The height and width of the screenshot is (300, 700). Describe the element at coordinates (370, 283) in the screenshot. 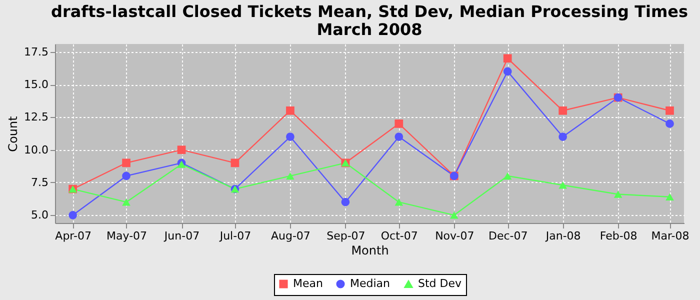

I see `legend-label: Median` at that location.